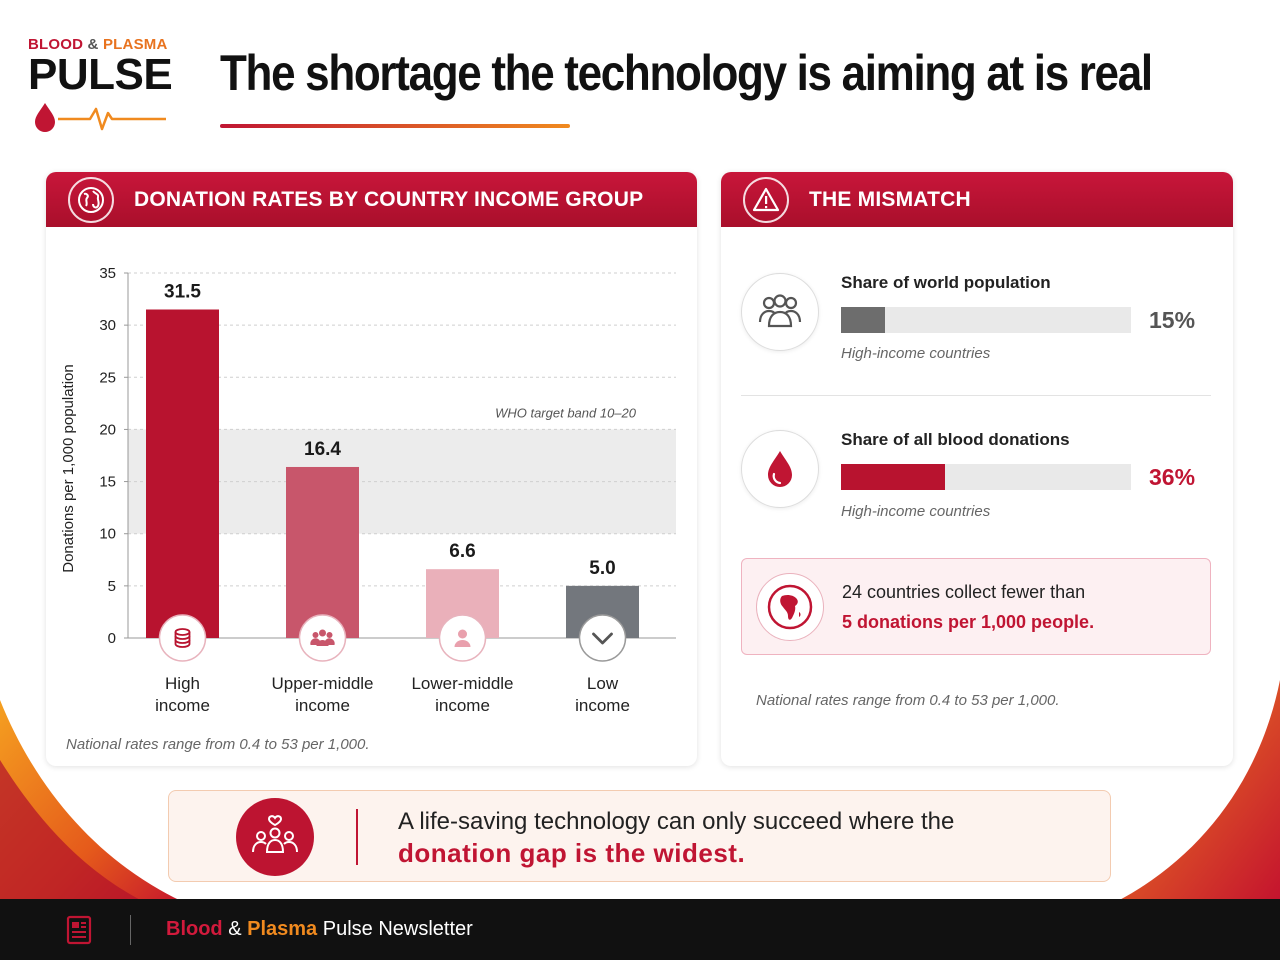 This screenshot has height=960, width=1280. What do you see at coordinates (322, 449) in the screenshot?
I see `bar-value-label: 16.4` at bounding box center [322, 449].